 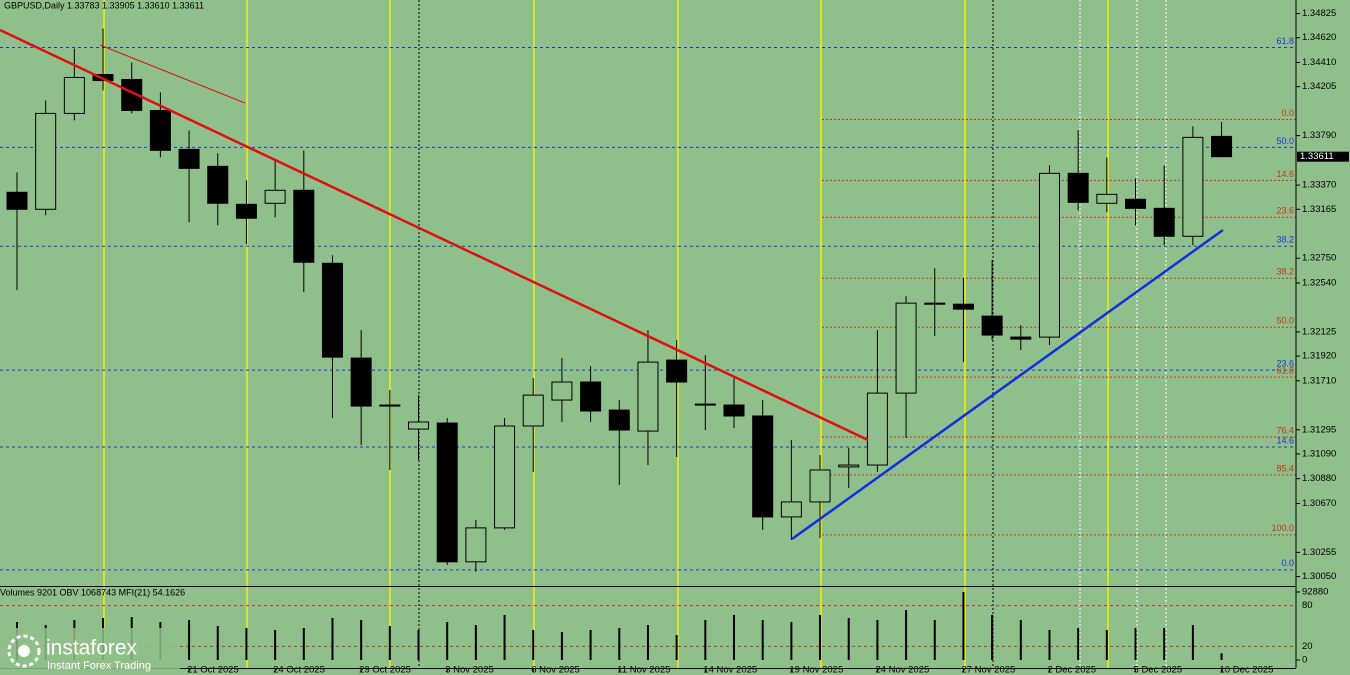 What do you see at coordinates (1319, 429) in the screenshot?
I see `y-tick-label: 1.31295` at bounding box center [1319, 429].